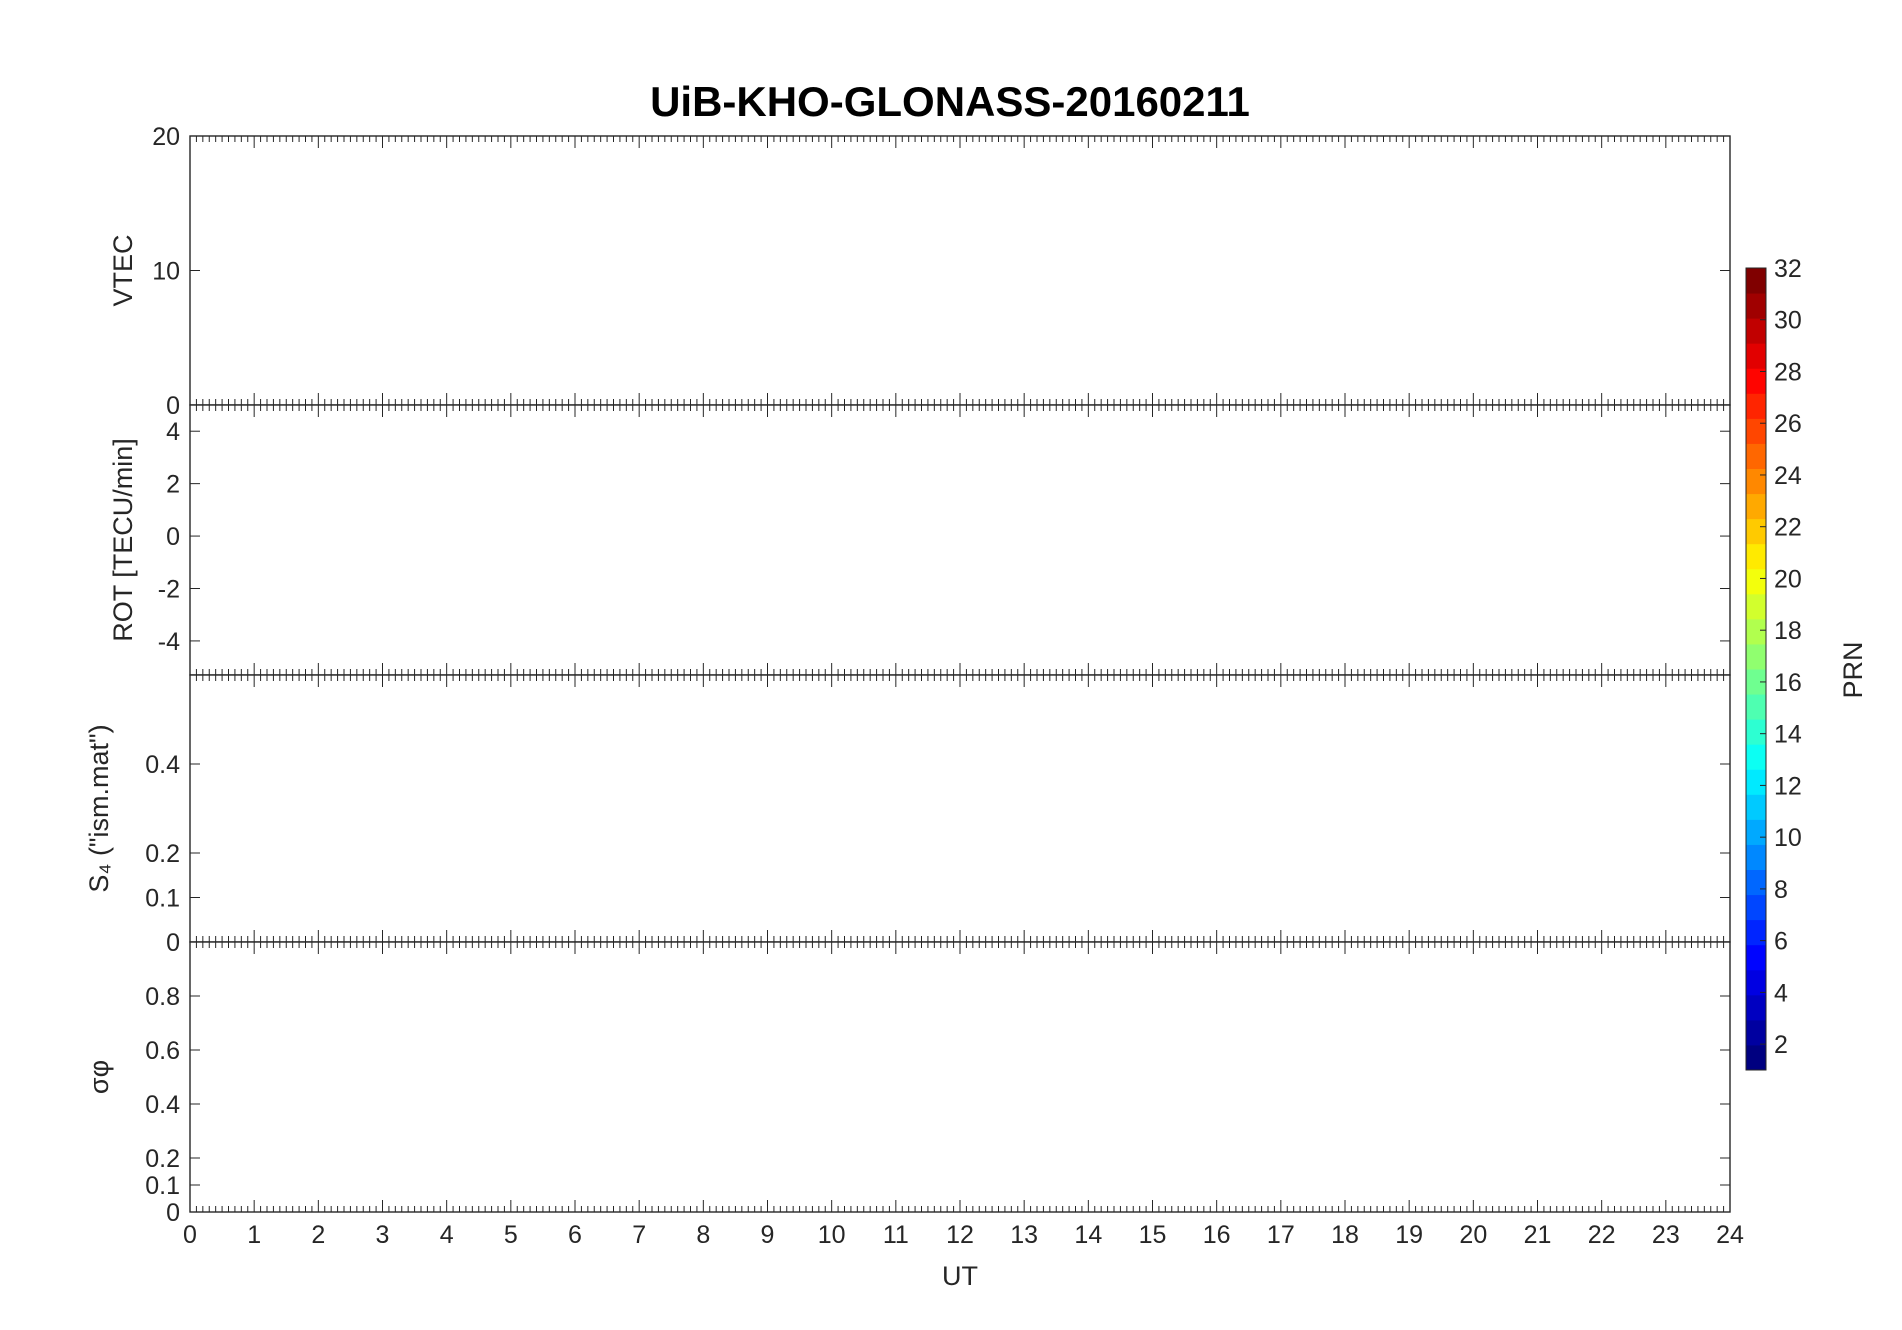 This screenshot has height=1330, width=1902. What do you see at coordinates (1781, 890) in the screenshot?
I see `colorbar-tick-label: 8` at bounding box center [1781, 890].